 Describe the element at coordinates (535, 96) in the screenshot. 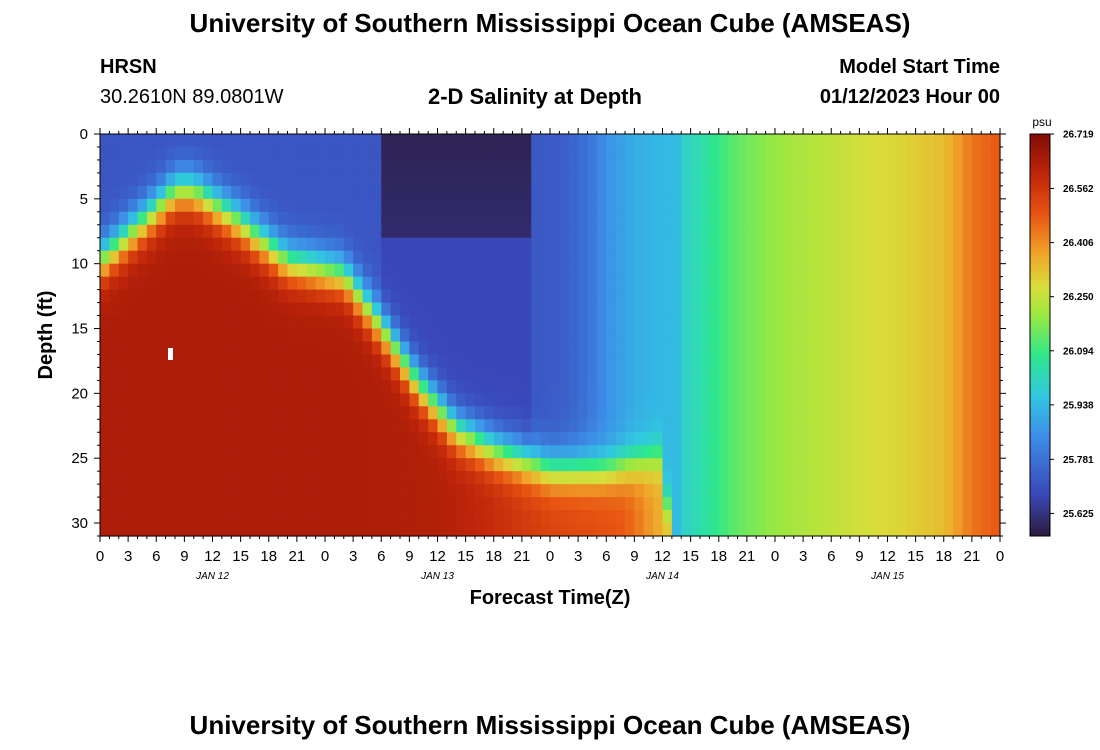

I see `plot-title: 2-D Salinity at Depth` at that location.